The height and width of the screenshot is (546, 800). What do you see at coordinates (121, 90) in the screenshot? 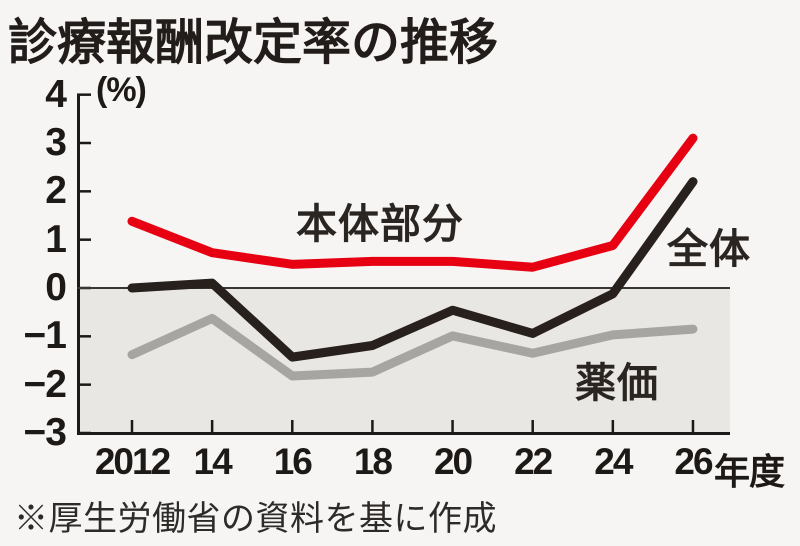
I see `y-axis-unit-label: (%)` at bounding box center [121, 90].